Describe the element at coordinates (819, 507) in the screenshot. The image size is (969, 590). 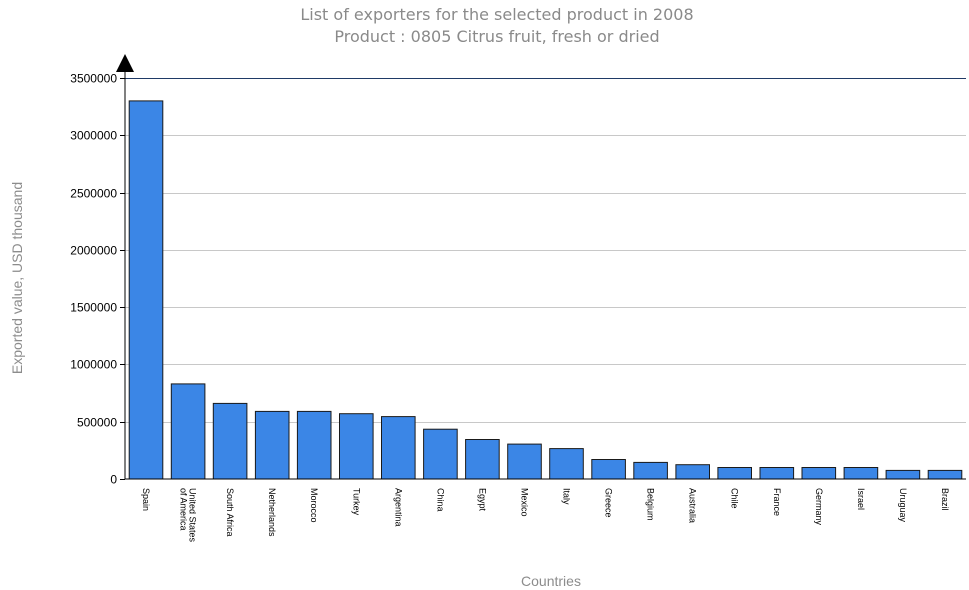
I see `x-category-label: Germany` at that location.